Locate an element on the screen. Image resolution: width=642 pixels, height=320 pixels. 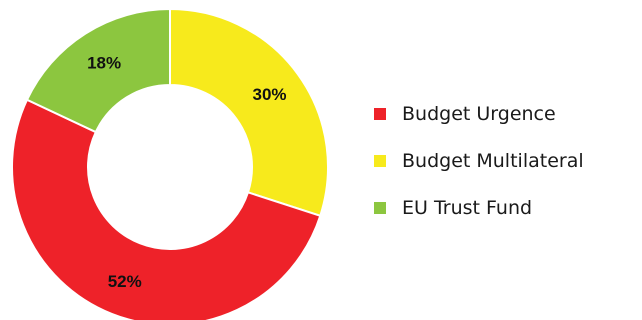
legend-label-budget-multilateral: Budget Multilateral is located at coordinates (493, 161).